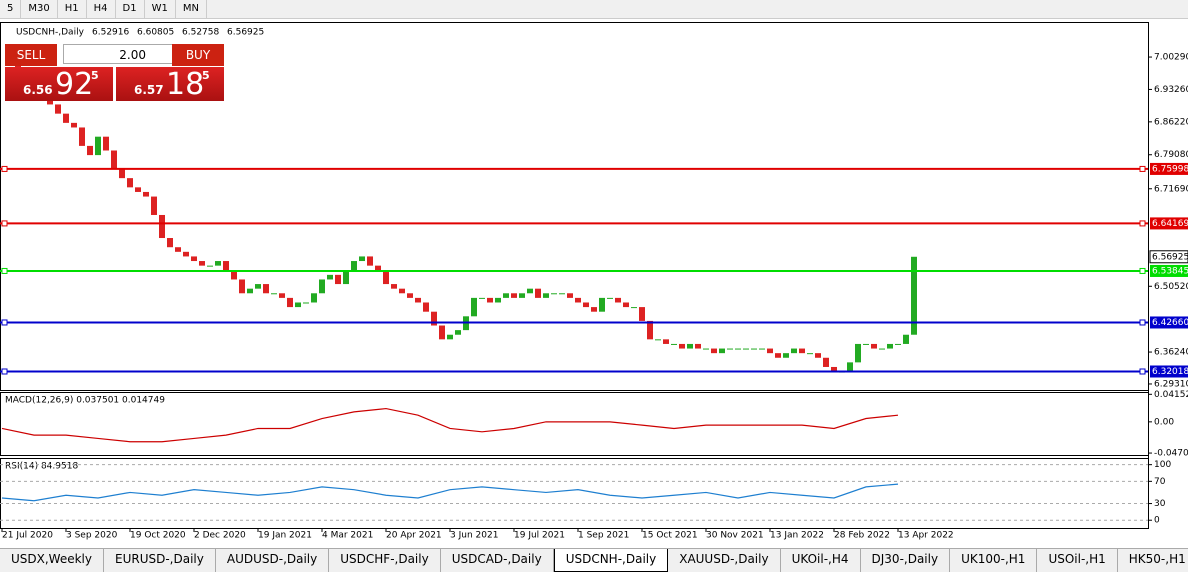 The width and height of the screenshot is (1188, 572). What do you see at coordinates (191, 9) in the screenshot?
I see `timeframe-button: MN` at bounding box center [191, 9].